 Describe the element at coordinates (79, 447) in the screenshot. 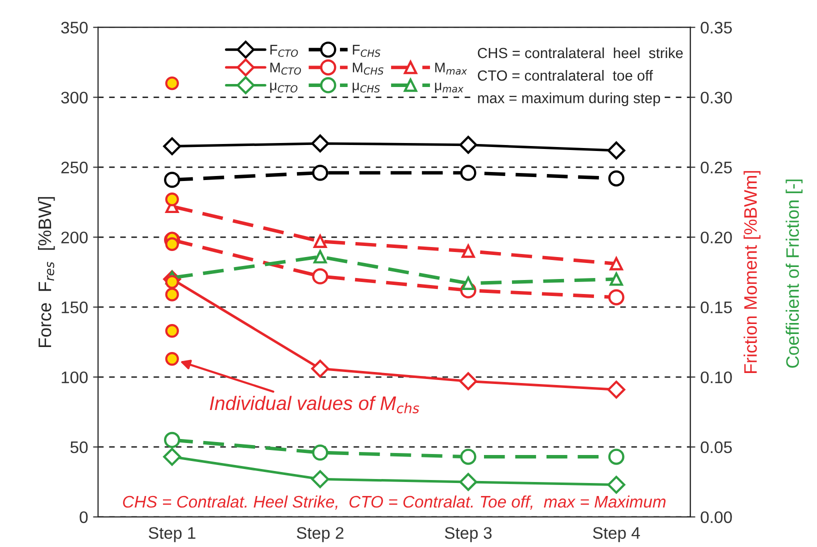

I see `y-tick-label: 50` at that location.